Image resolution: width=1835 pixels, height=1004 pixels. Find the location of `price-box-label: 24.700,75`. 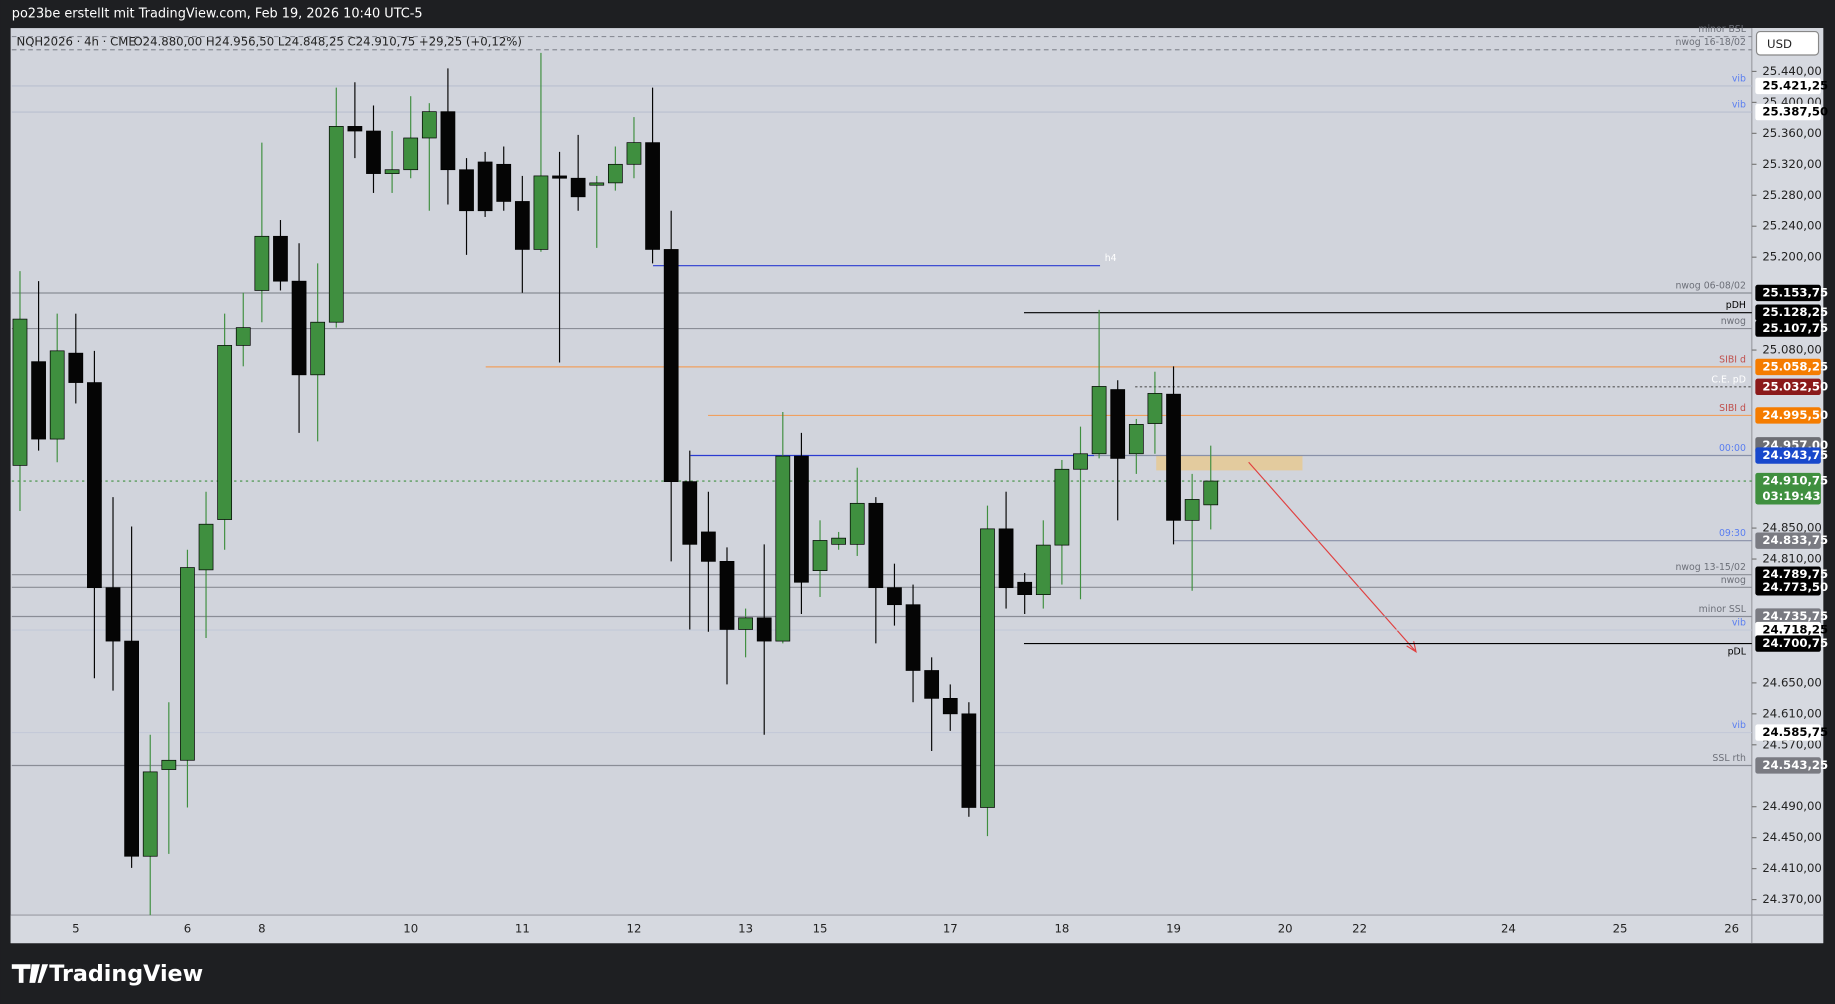

price-box-label: 24.700,75 is located at coordinates (1795, 643).